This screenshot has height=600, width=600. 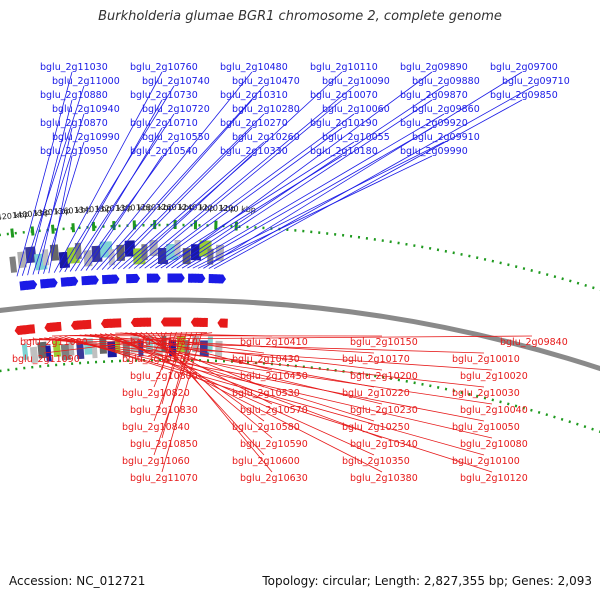 I want to click on forward-gene-label: bglu_2g10055, so click(x=356, y=137).